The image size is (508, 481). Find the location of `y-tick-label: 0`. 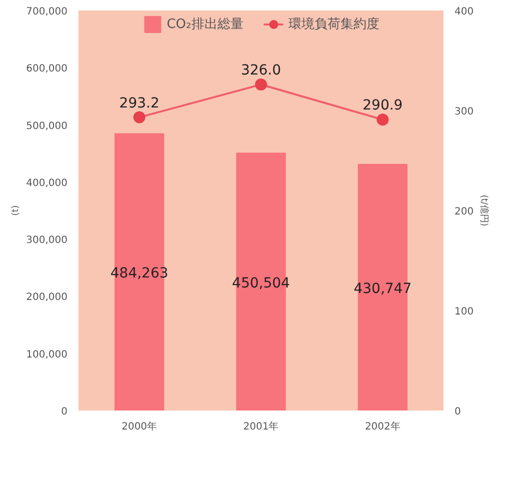

y-tick-label: 0 is located at coordinates (64, 412).